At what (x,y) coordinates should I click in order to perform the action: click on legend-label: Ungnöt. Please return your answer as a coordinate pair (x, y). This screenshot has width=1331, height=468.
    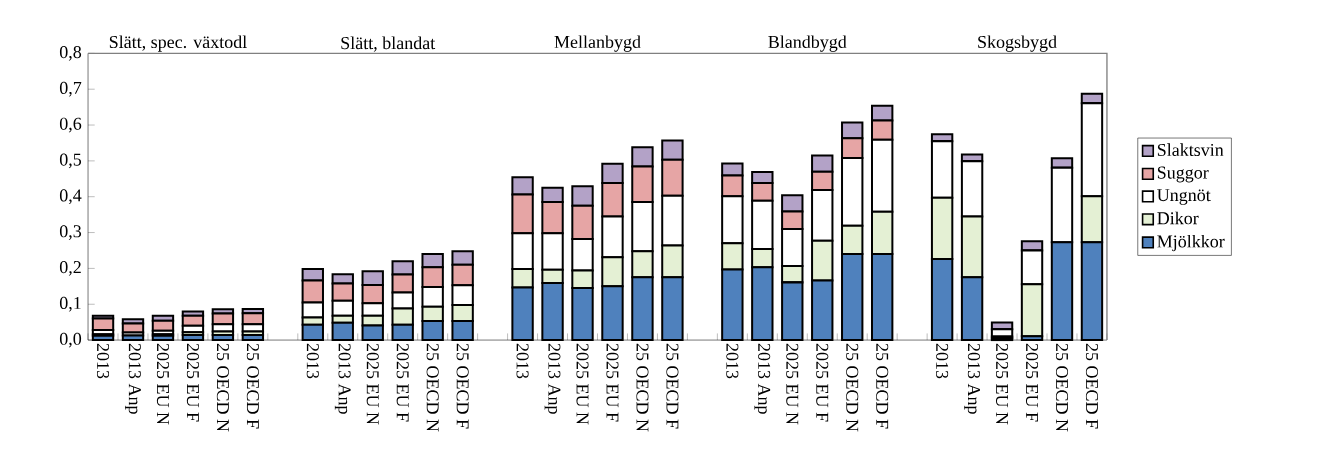
    Looking at the image, I should click on (1184, 197).